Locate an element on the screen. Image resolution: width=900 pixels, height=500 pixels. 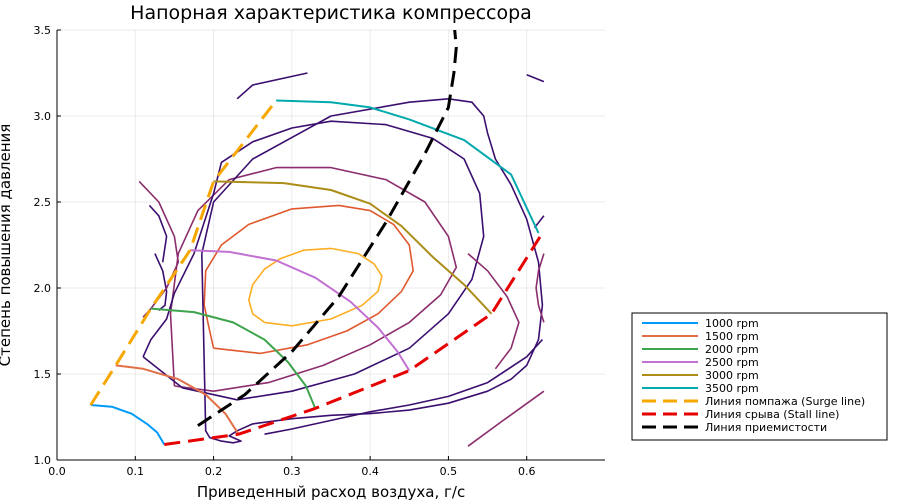
x-tick-label: 0.2 is located at coordinates (214, 471).